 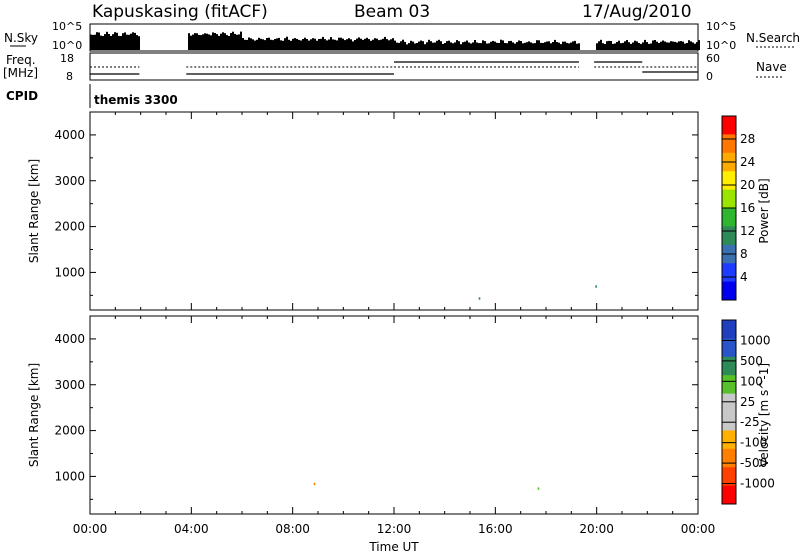 I want to click on nave-label: Nave, so click(x=771, y=67).